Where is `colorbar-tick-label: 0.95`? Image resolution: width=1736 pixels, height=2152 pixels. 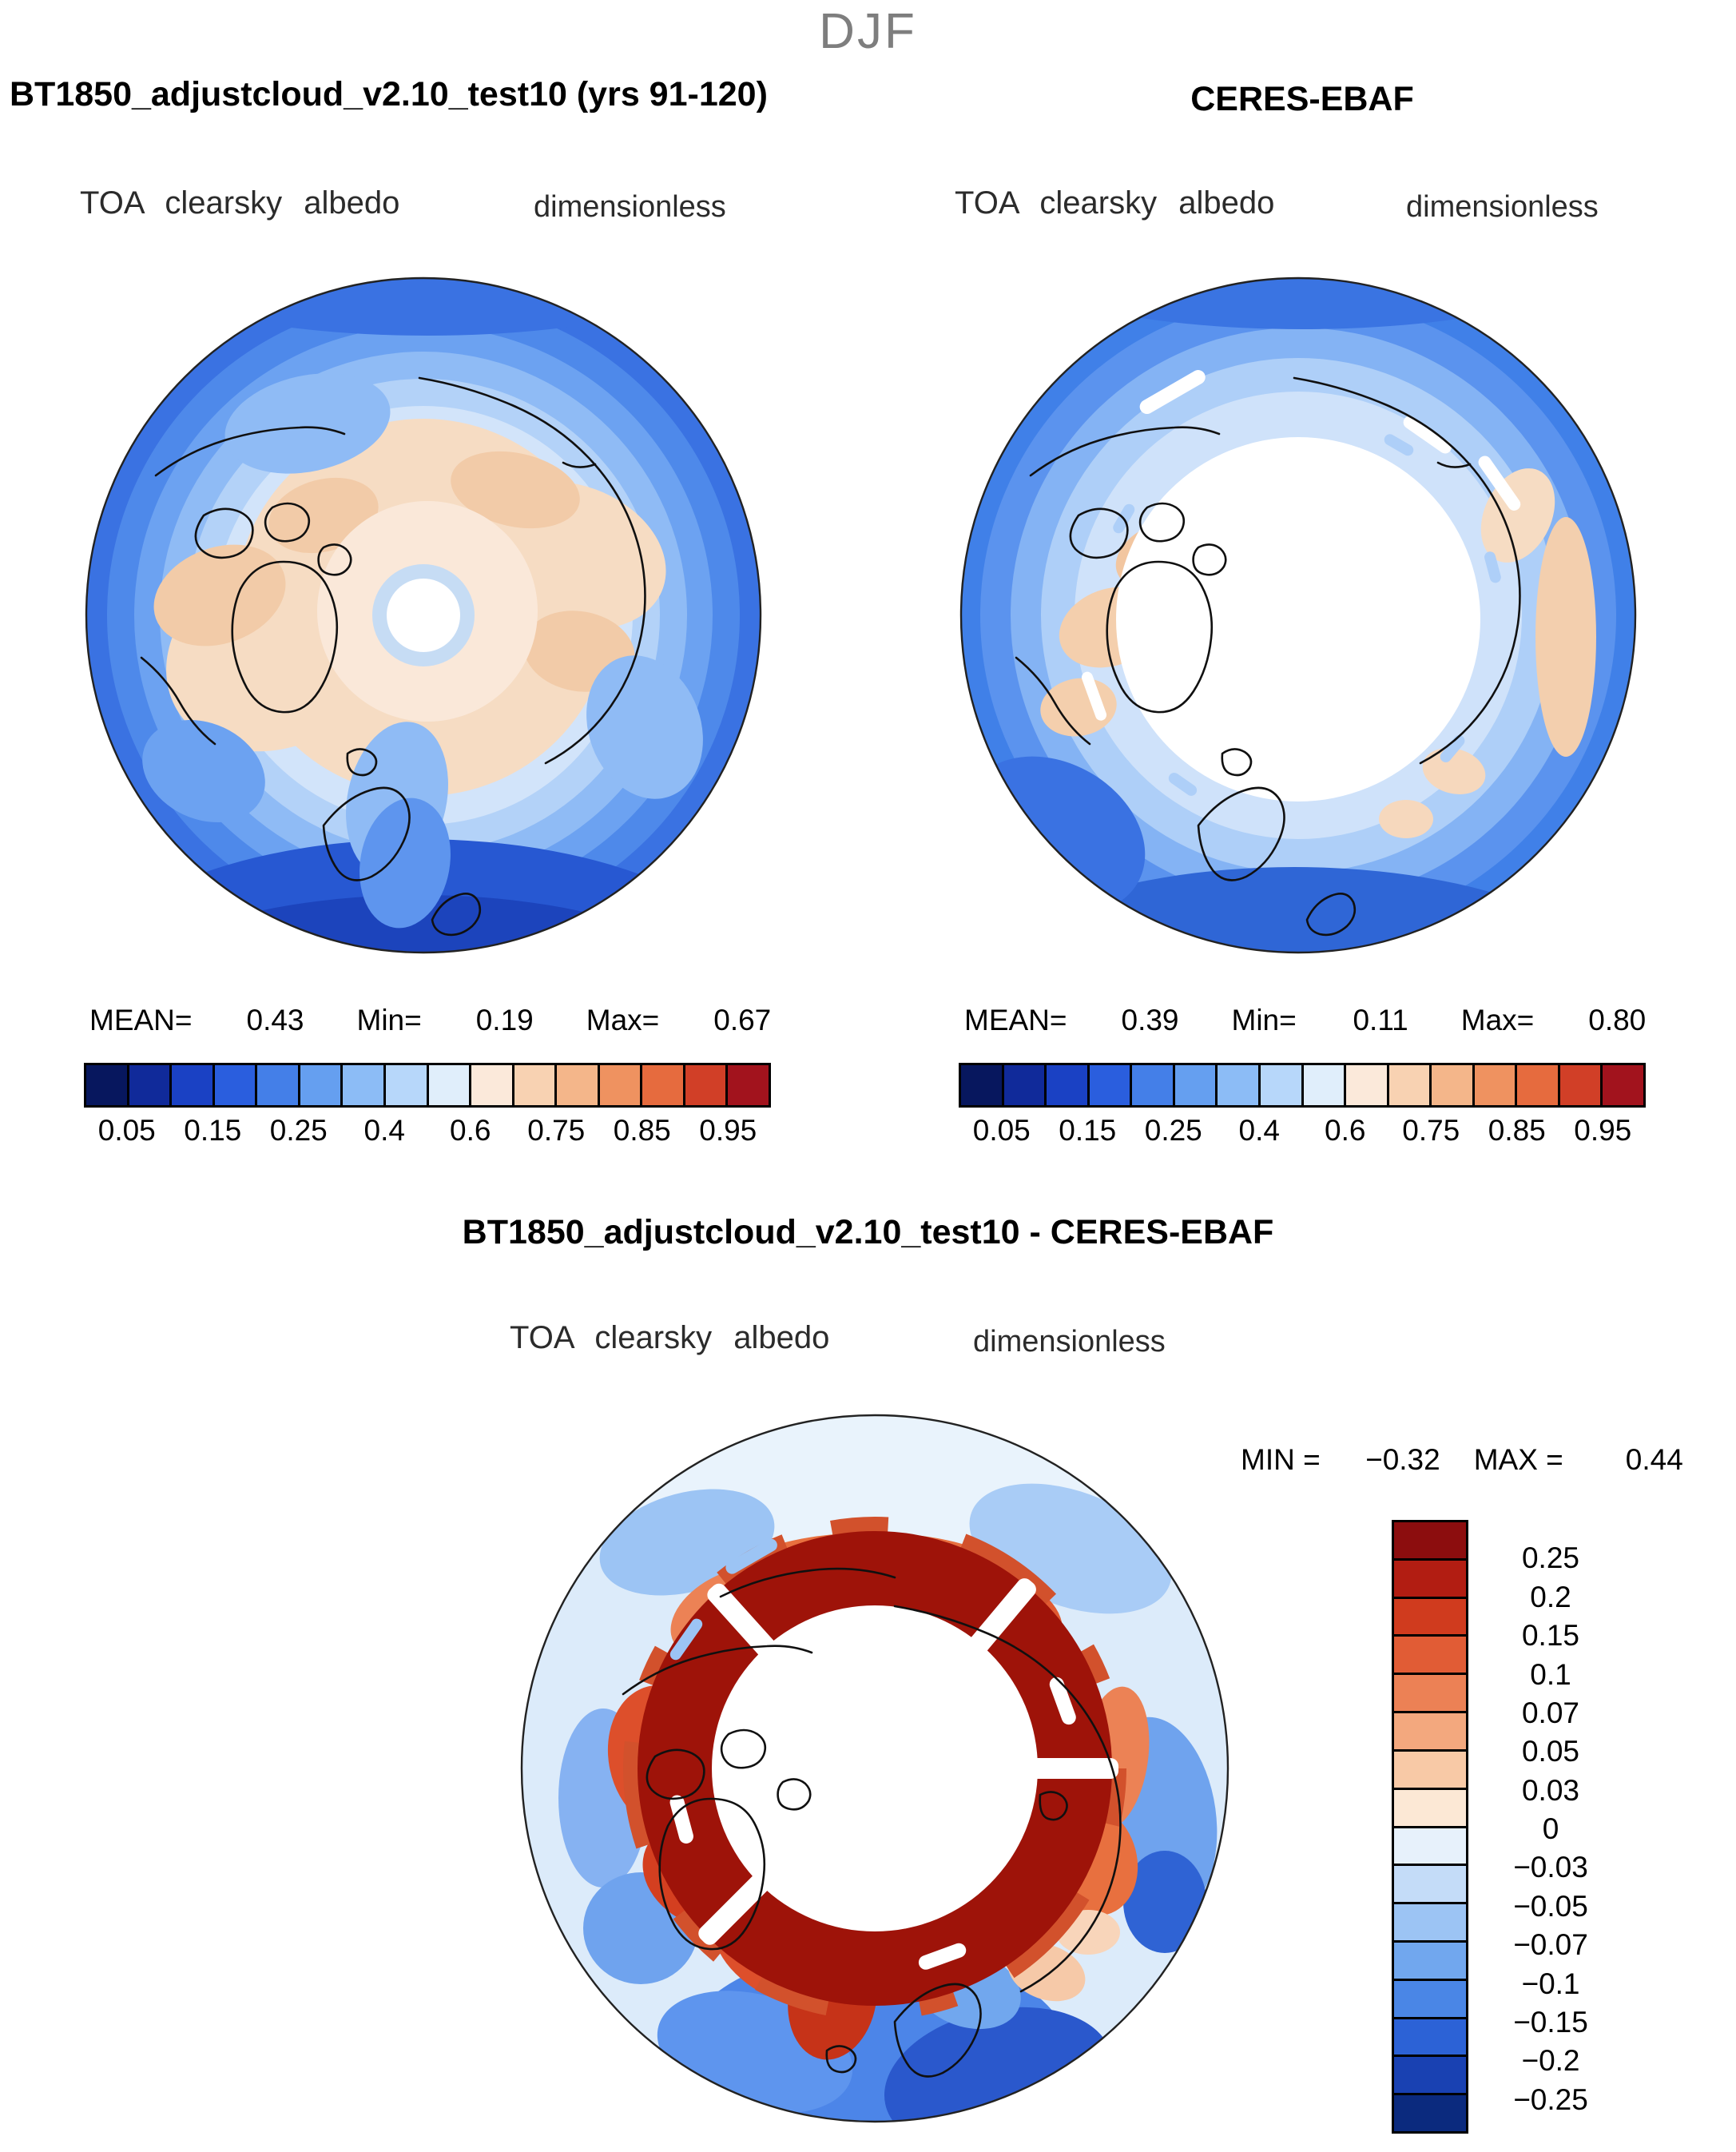
colorbar-tick-label: 0.95 is located at coordinates (728, 1130).